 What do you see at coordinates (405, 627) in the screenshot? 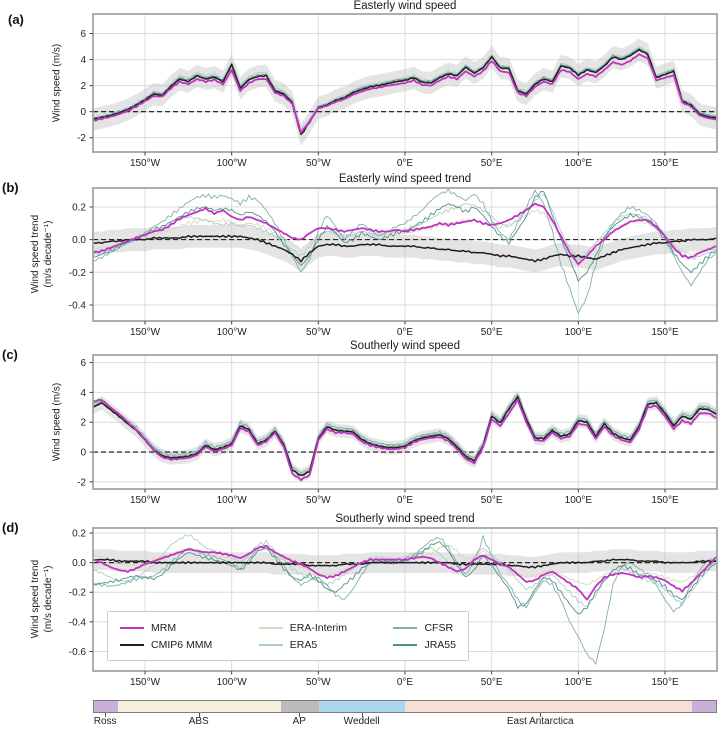
I see `cfsr-line-swatch` at bounding box center [405, 627].